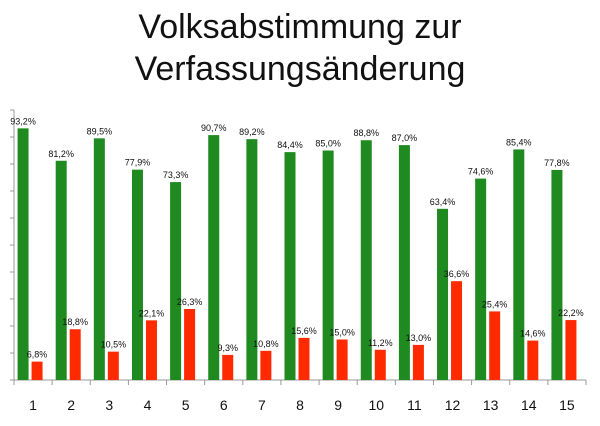 The width and height of the screenshot is (600, 426). I want to click on data-label-series-2-cat-3: 10,5%, so click(114, 345).